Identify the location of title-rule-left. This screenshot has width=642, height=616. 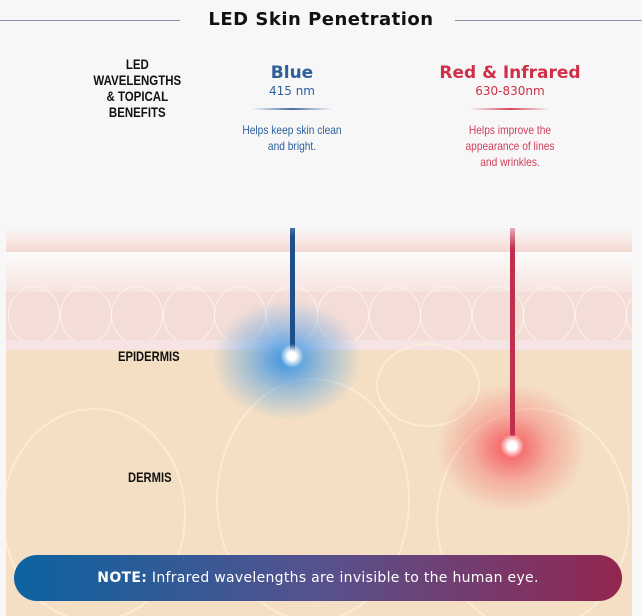
(90, 20).